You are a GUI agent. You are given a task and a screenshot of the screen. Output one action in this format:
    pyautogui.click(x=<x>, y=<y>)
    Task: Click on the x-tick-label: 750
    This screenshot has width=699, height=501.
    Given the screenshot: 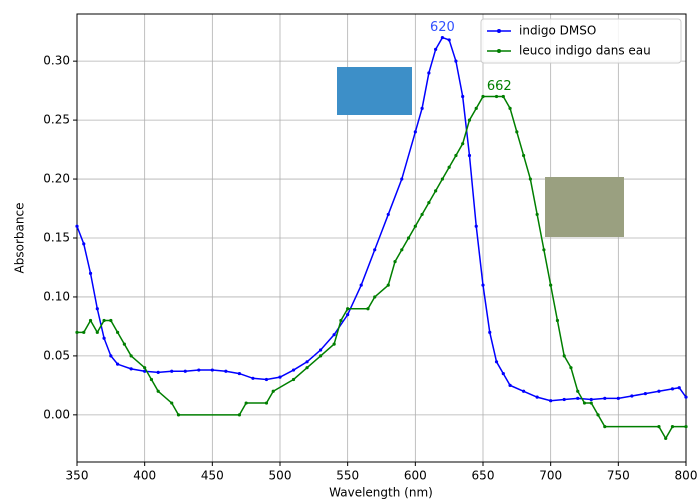 What is the action you would take?
    pyautogui.click(x=618, y=476)
    